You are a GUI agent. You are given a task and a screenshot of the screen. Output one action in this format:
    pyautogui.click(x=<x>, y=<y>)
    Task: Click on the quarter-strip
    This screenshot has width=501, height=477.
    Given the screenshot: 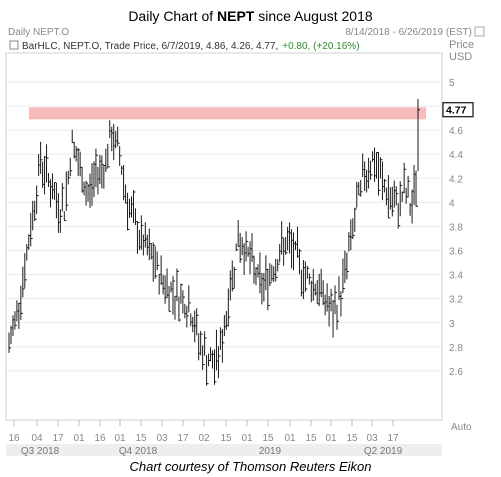 What is the action you would take?
    pyautogui.click(x=224, y=450)
    